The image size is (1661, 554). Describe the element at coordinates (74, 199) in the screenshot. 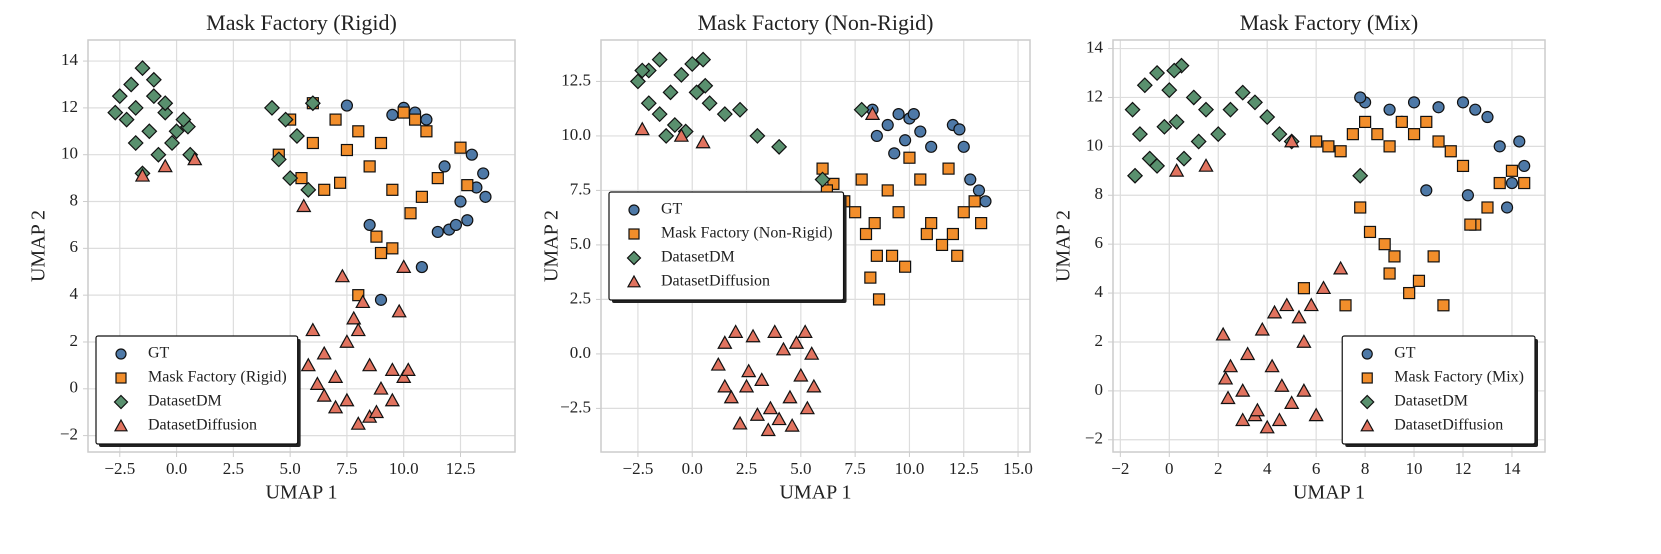

I see `y-tick-label: 8` at that location.